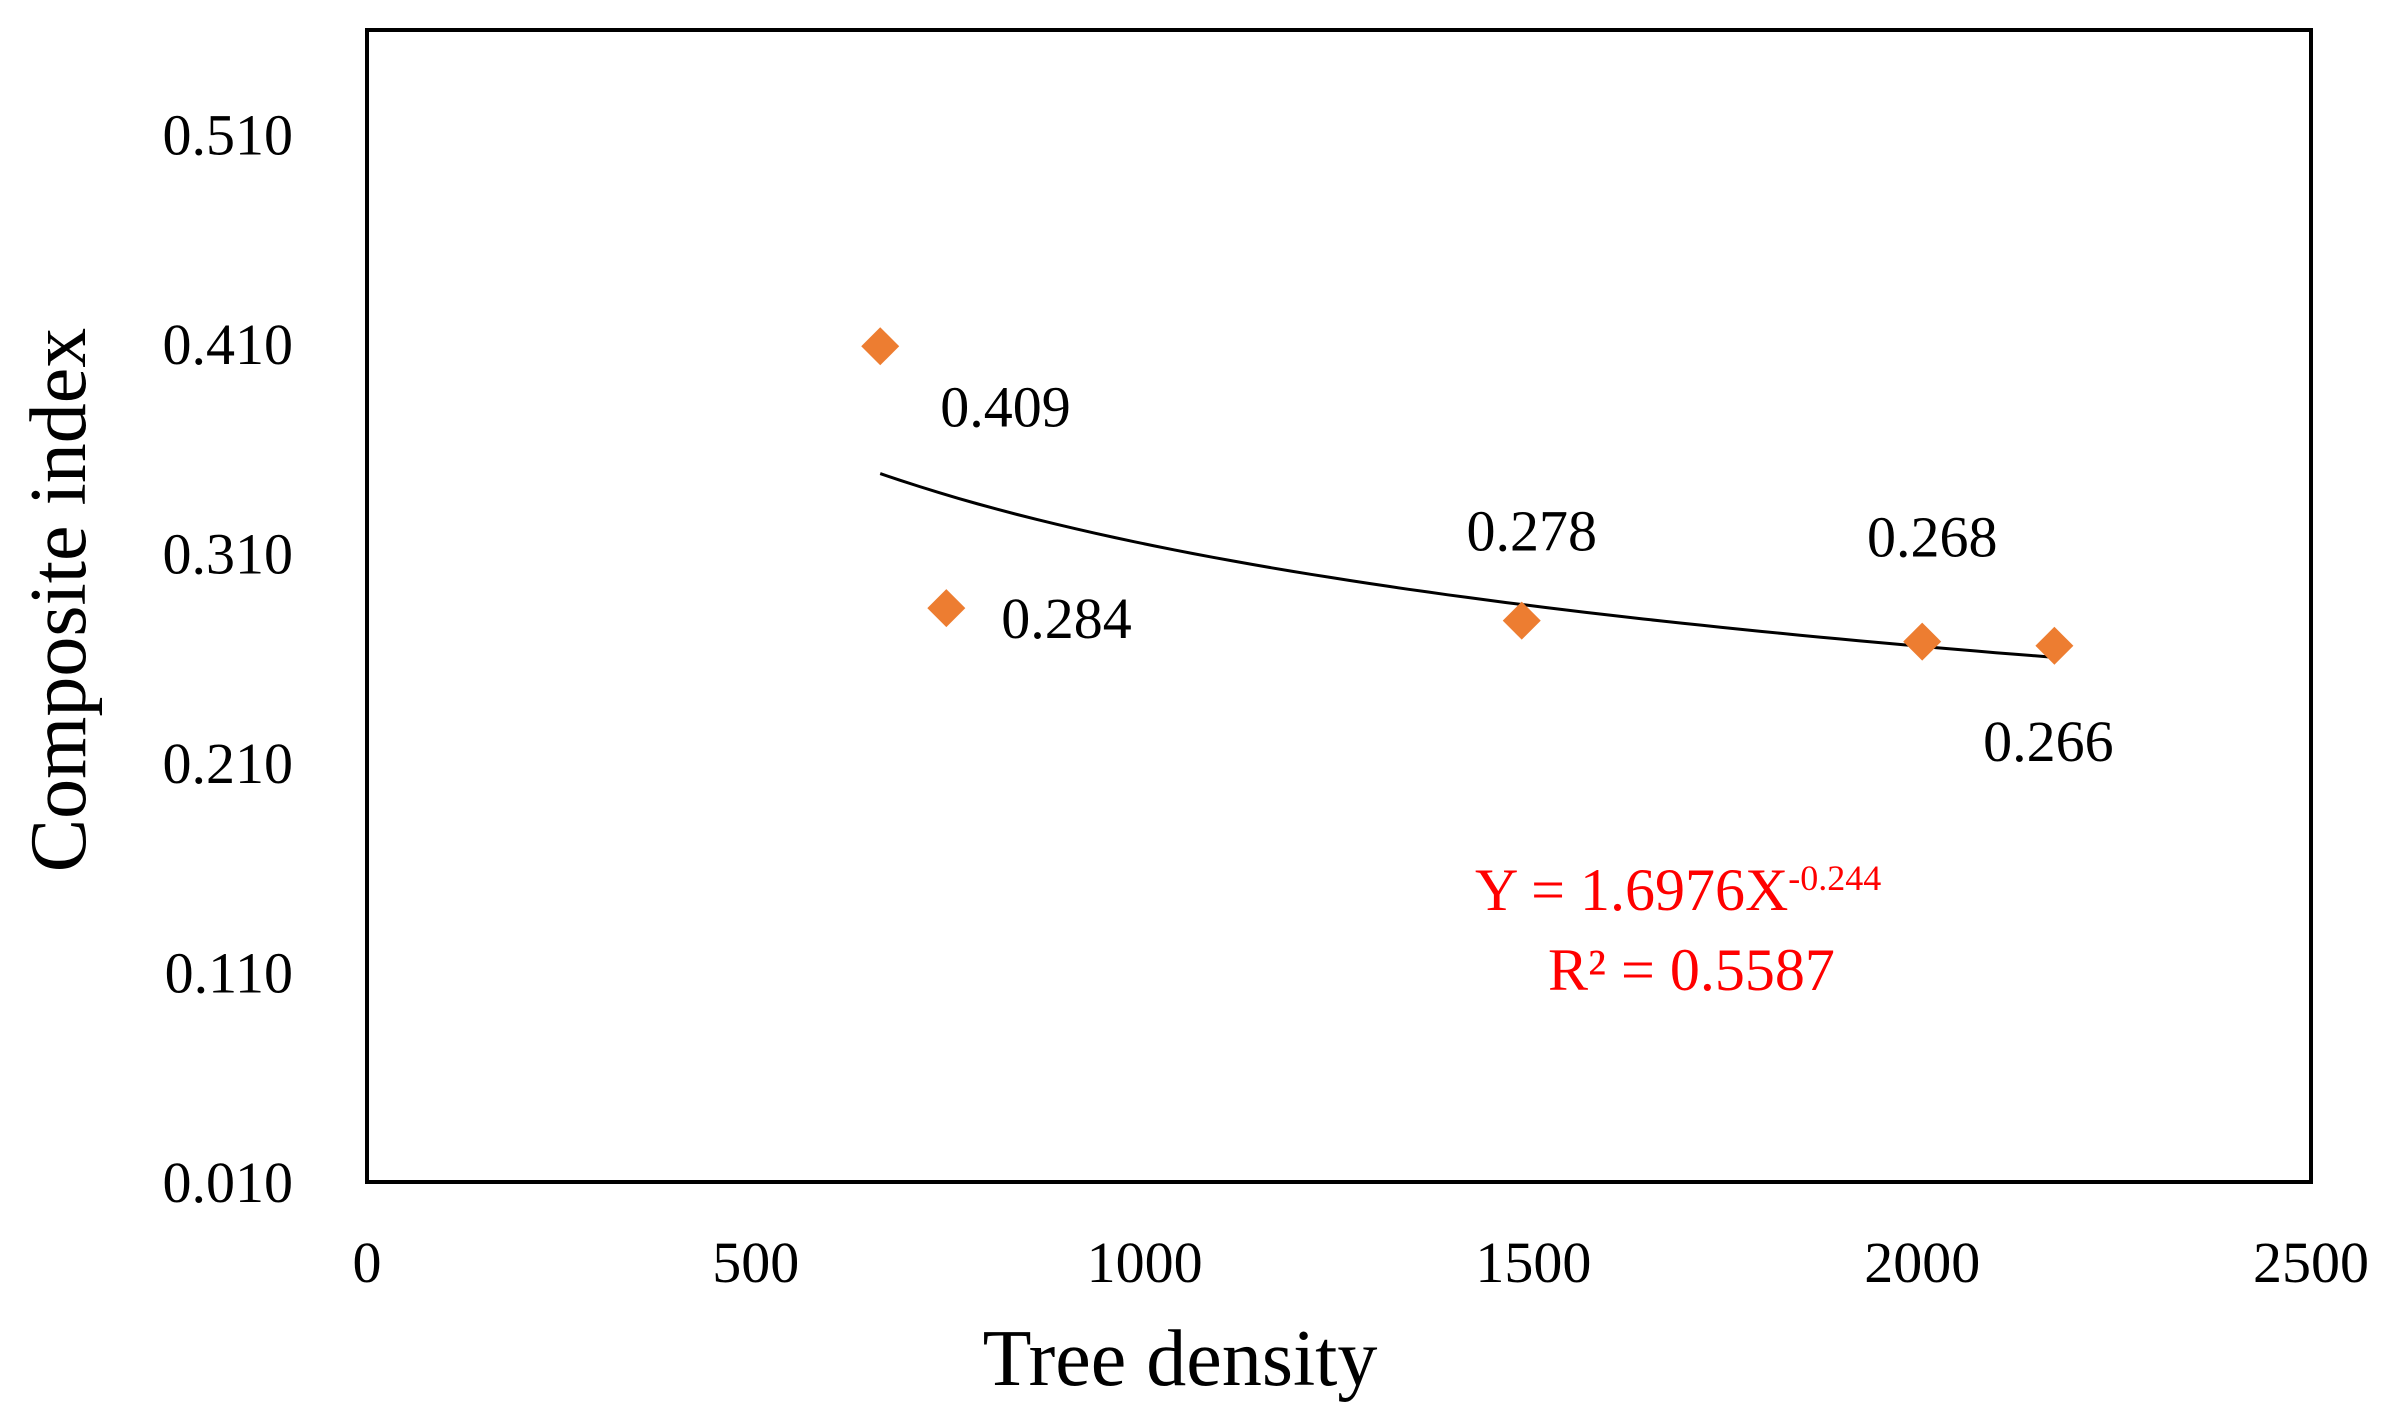 This screenshot has width=2400, height=1428. What do you see at coordinates (228, 344) in the screenshot?
I see `y-tick-label-4: 0.410` at bounding box center [228, 344].